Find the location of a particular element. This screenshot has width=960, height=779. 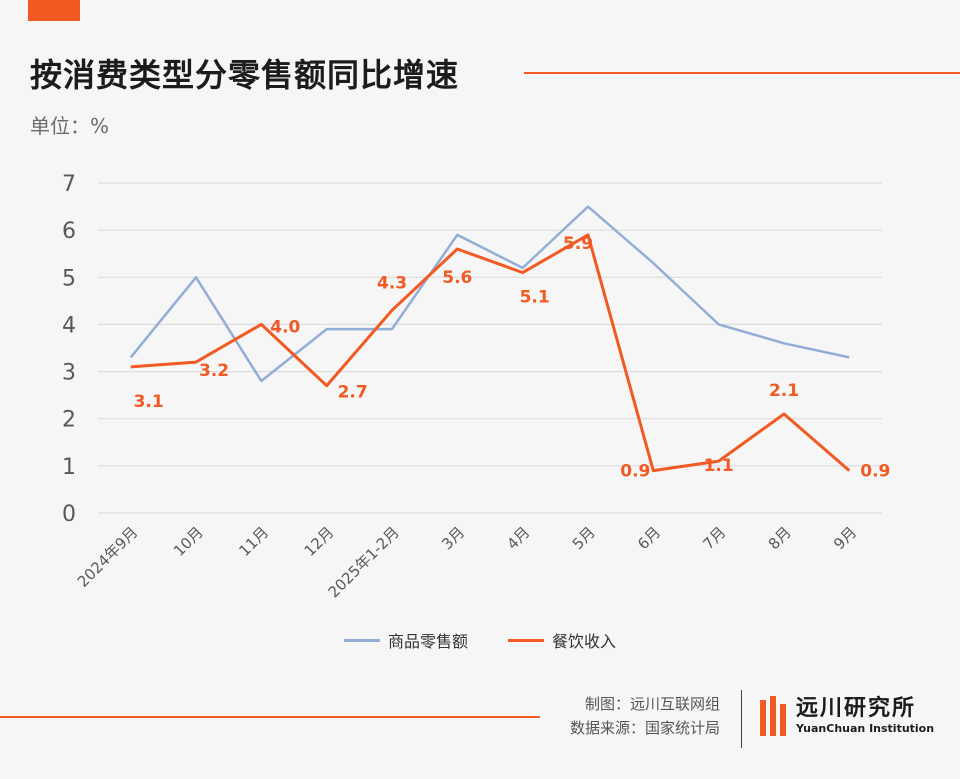

y-tick-label: 1 is located at coordinates (69, 467).